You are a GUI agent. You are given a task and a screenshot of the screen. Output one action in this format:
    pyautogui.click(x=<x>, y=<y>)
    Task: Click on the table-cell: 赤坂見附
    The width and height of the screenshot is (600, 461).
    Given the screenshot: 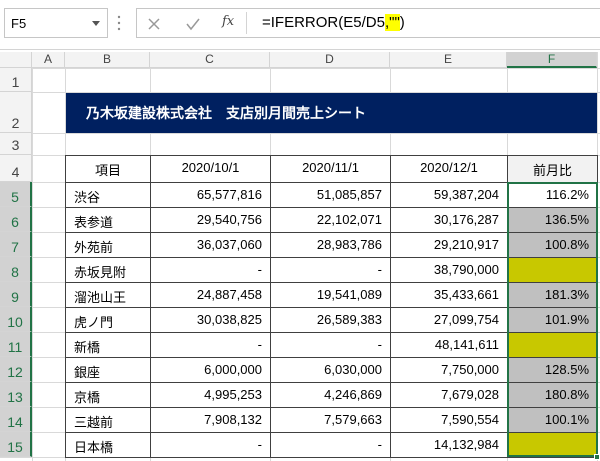 What is the action you would take?
    pyautogui.click(x=108, y=270)
    